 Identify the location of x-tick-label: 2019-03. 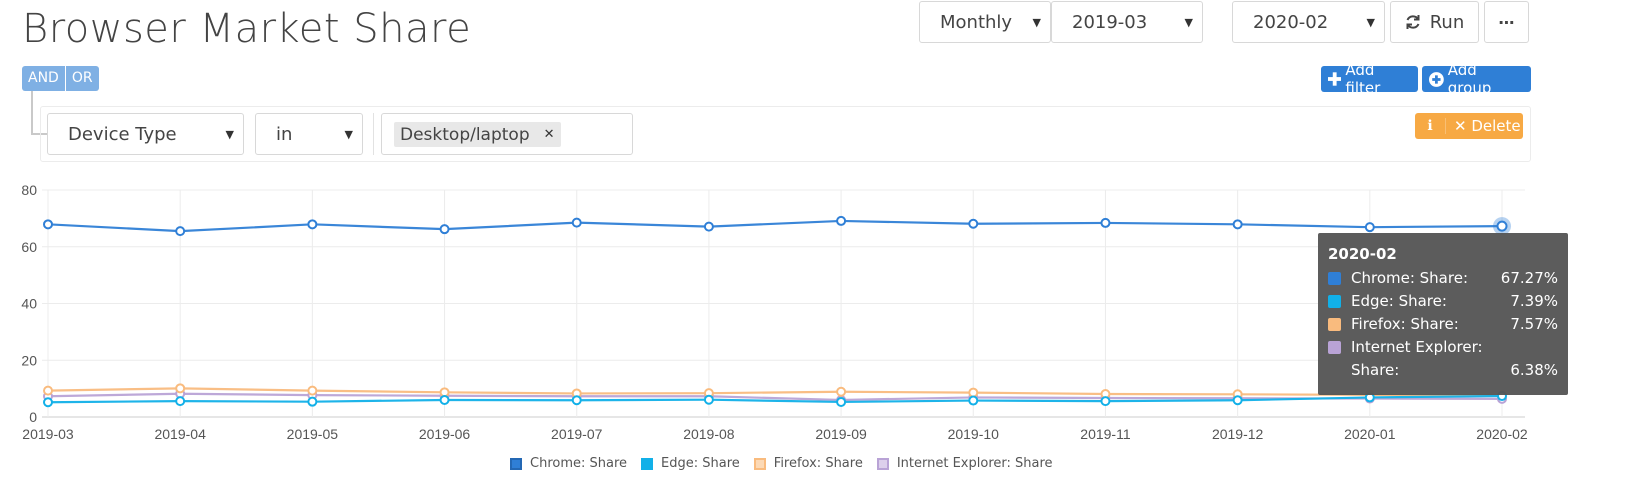
(48, 434).